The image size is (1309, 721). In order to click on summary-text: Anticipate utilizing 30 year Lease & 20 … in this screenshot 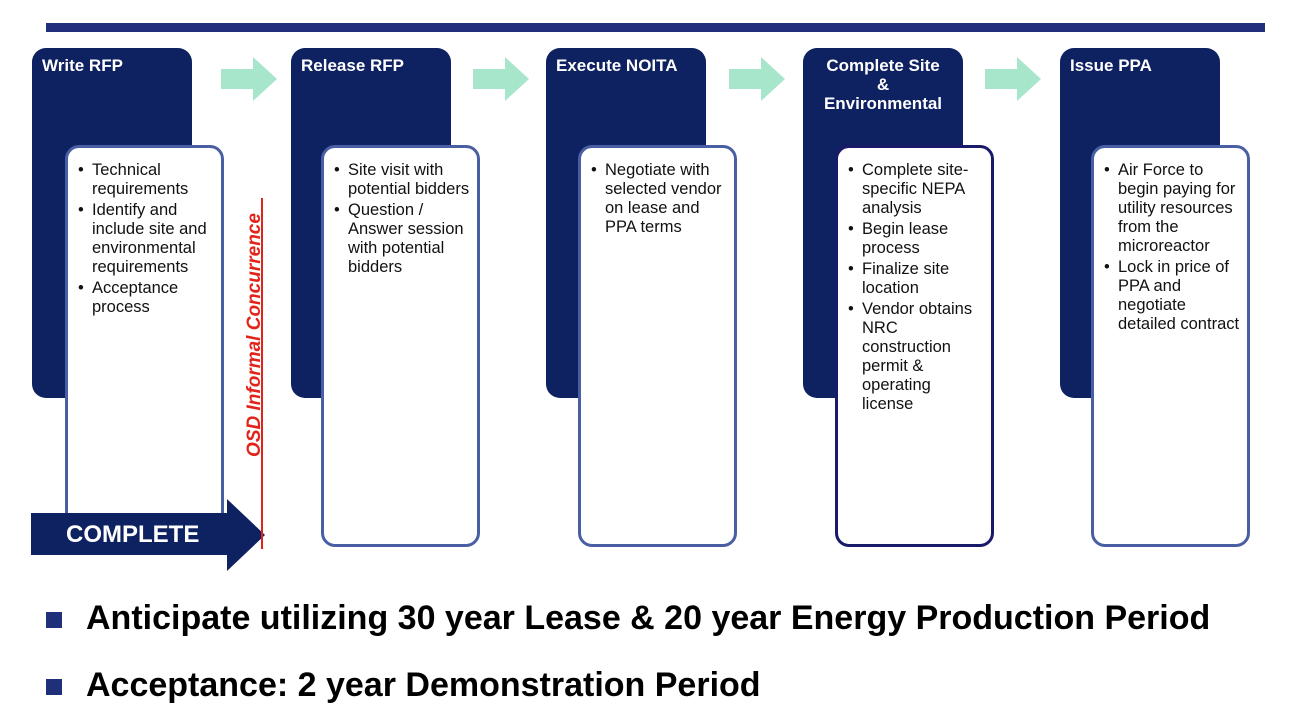, I will do `click(648, 618)`.